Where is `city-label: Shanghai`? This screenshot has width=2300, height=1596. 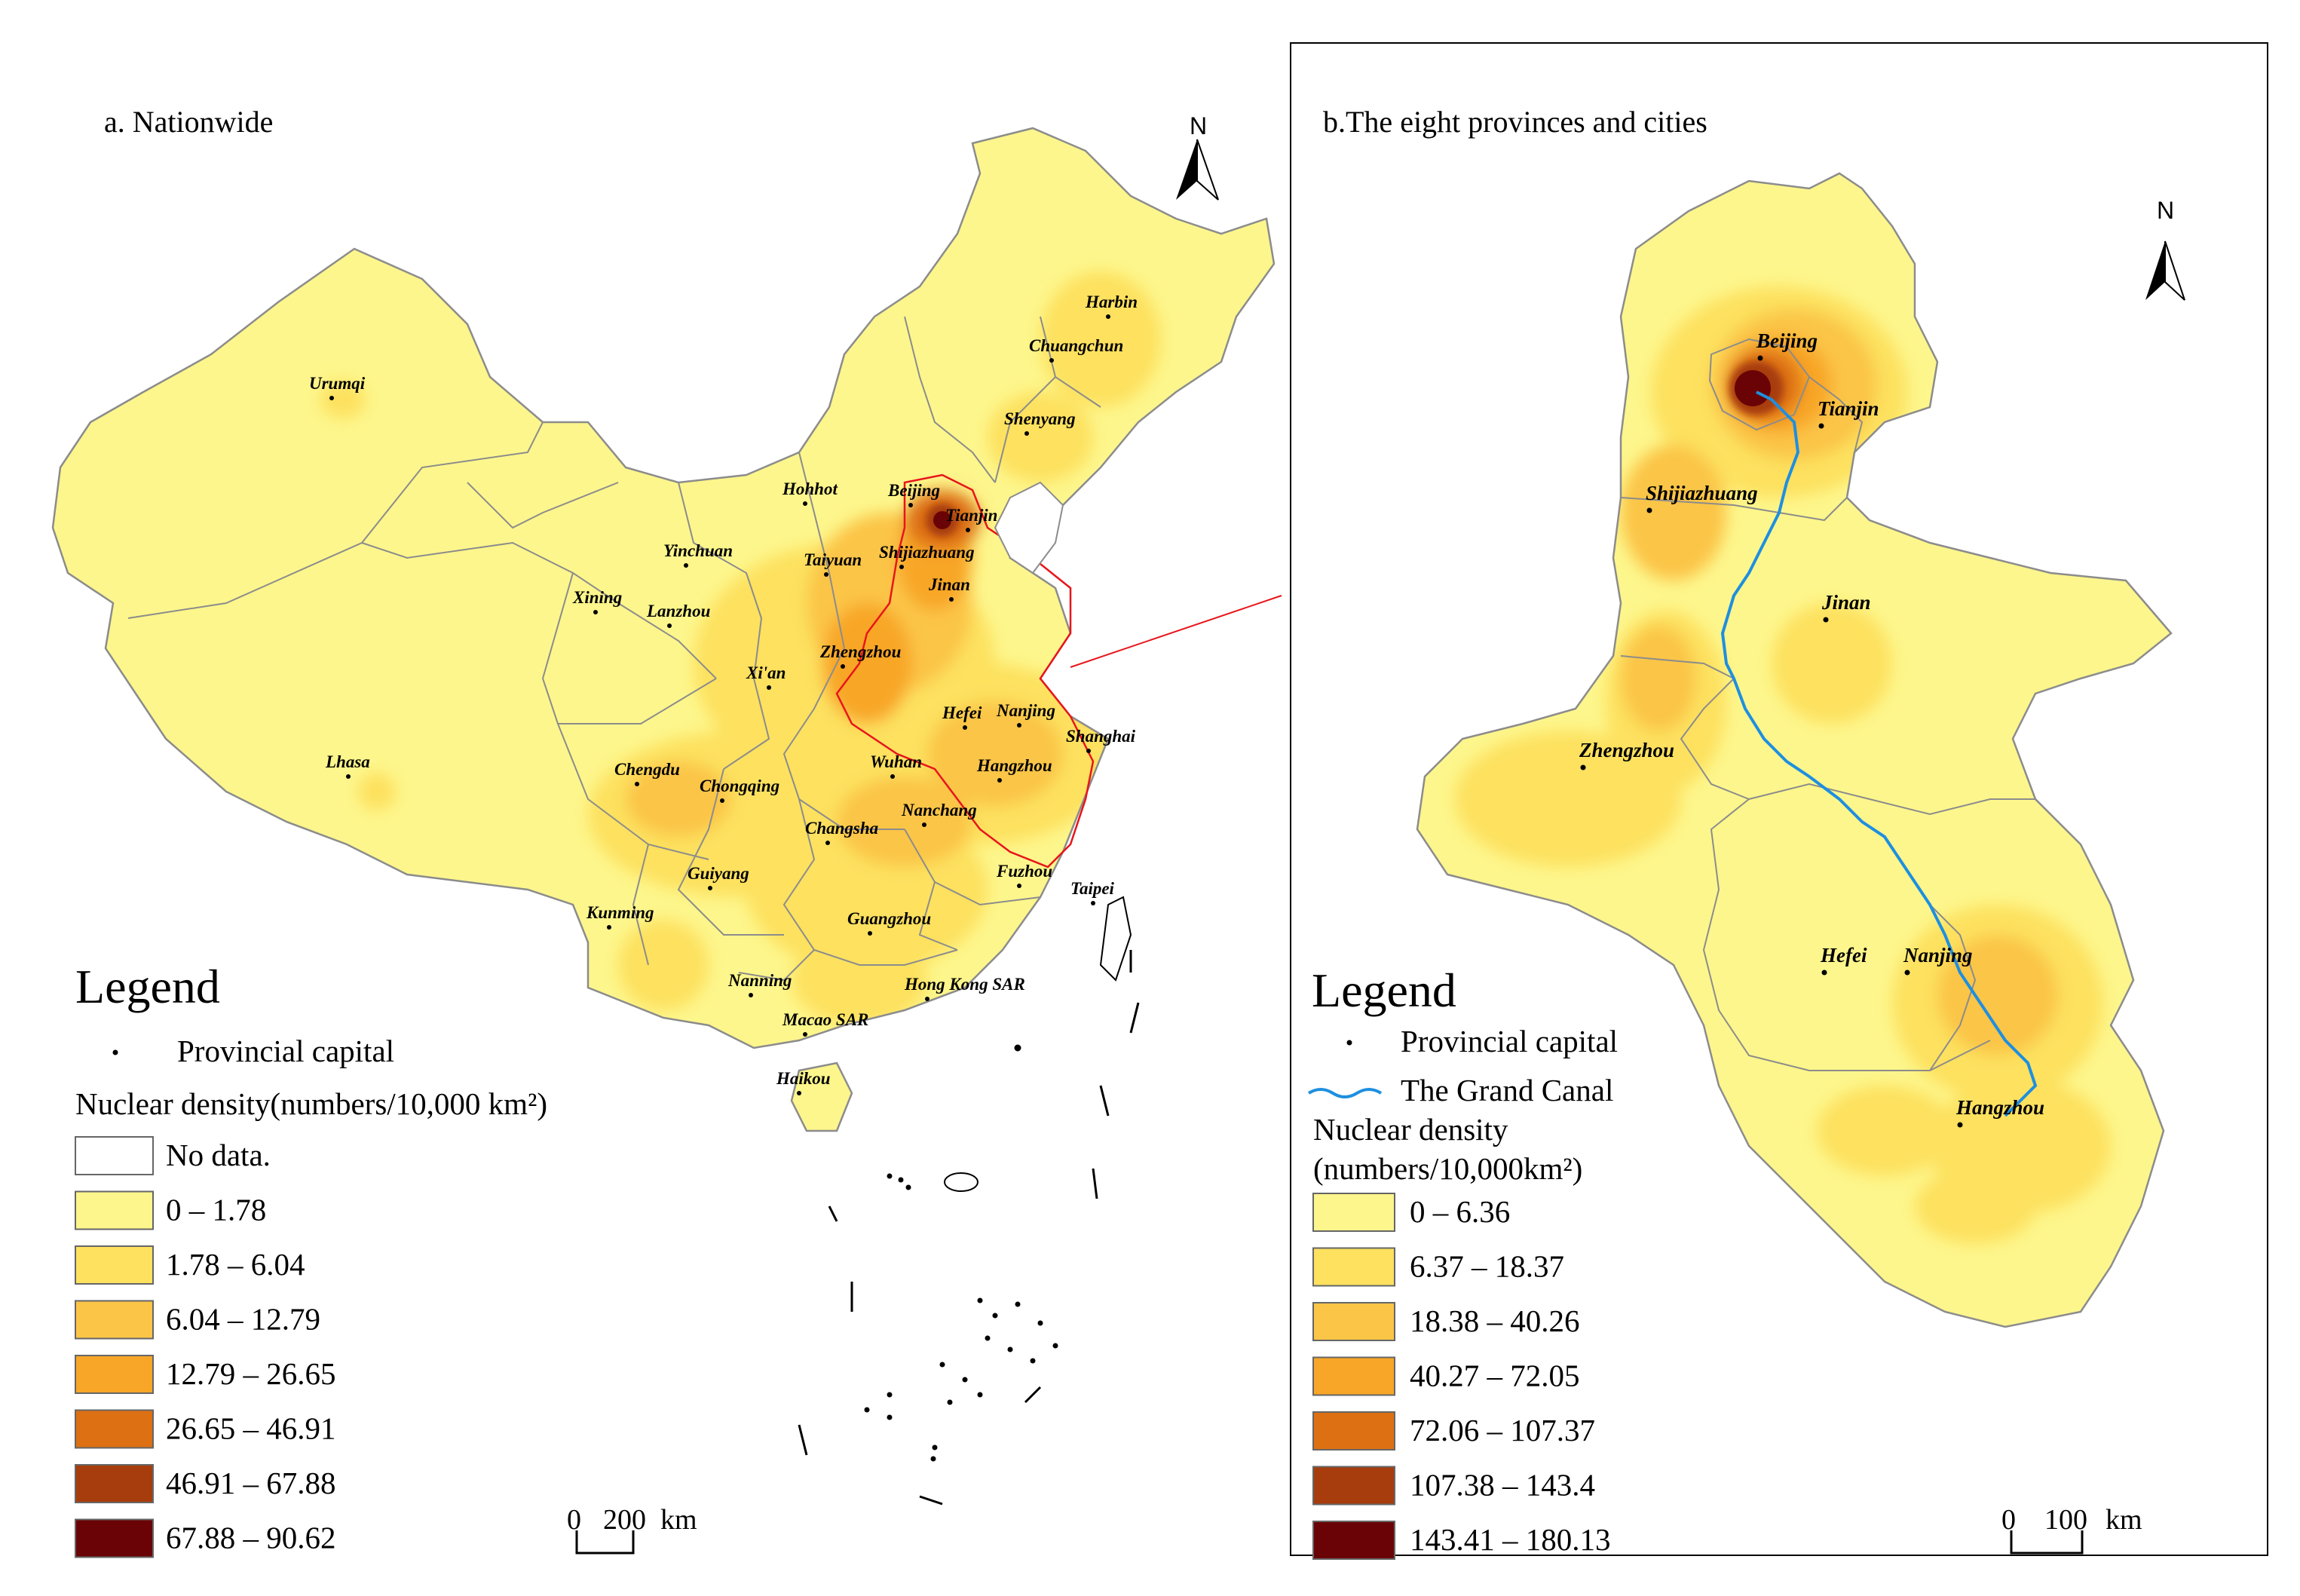 city-label: Shanghai is located at coordinates (1101, 736).